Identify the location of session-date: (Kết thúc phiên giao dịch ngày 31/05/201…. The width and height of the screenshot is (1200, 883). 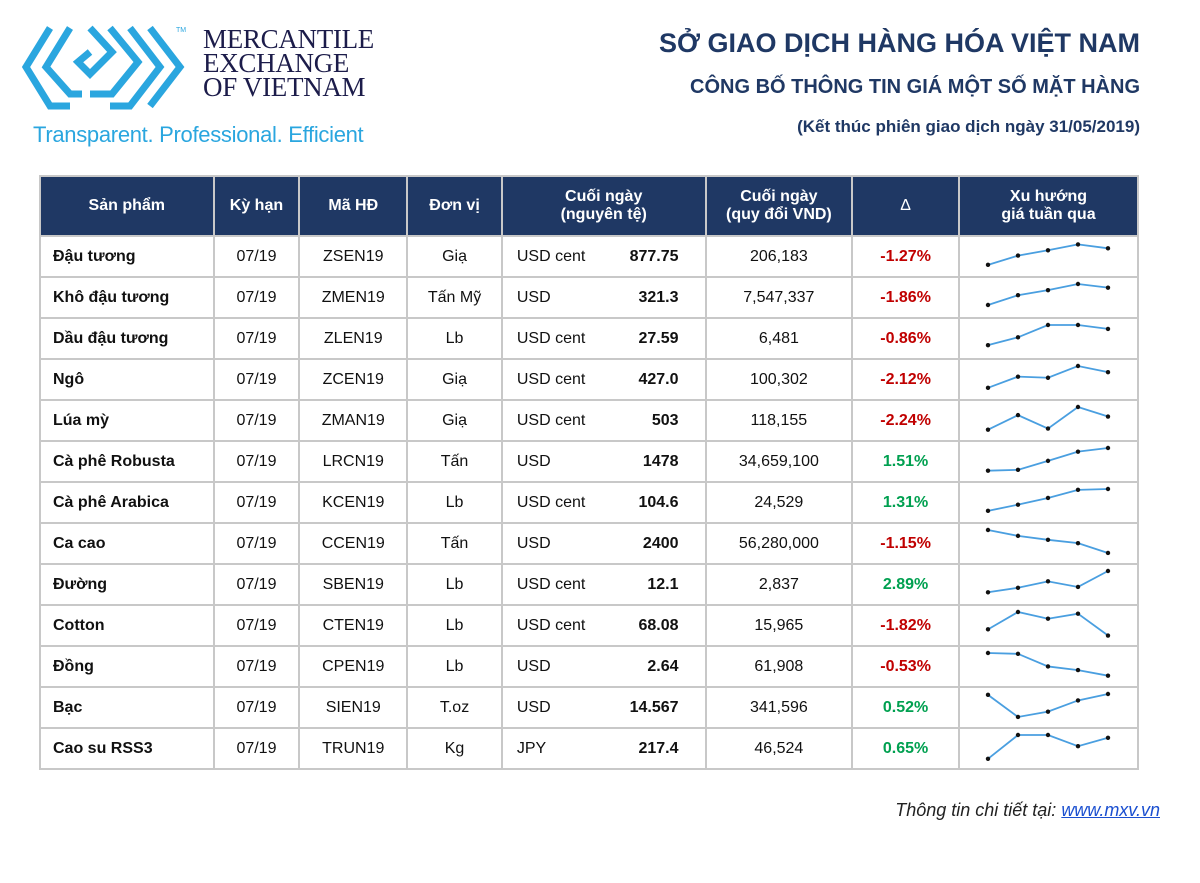
(968, 126).